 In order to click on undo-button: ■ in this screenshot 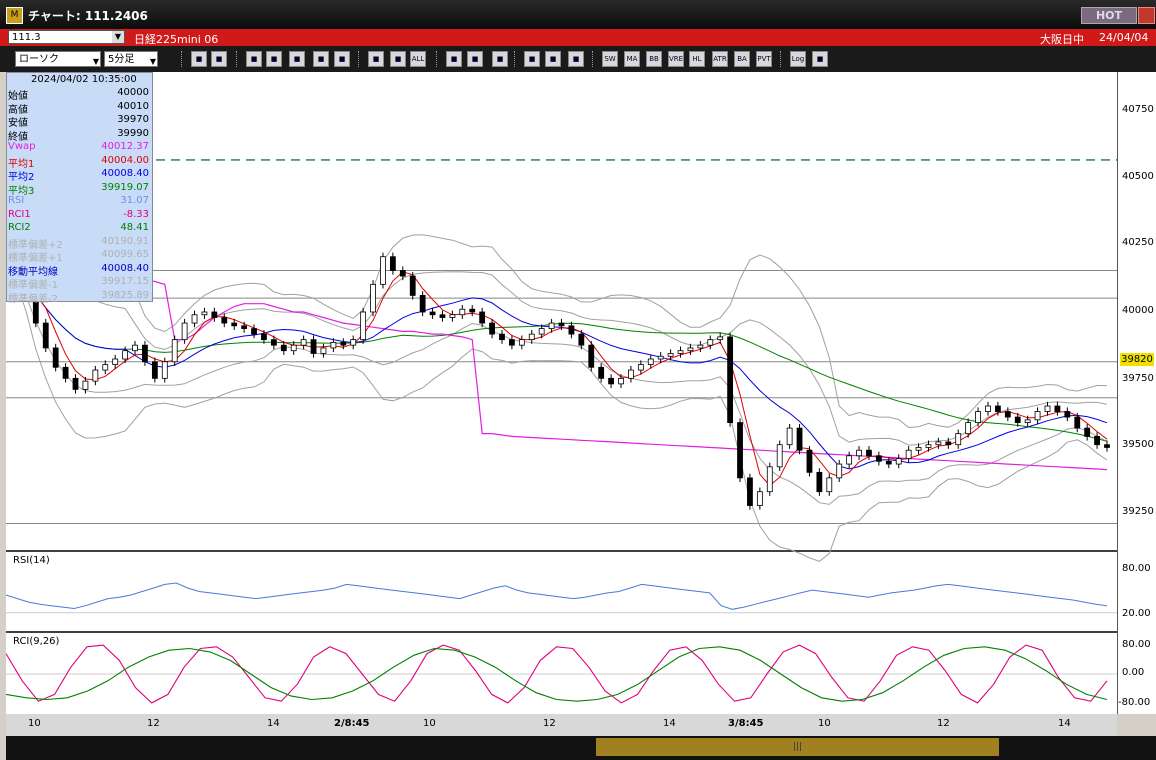, I will do `click(500, 59)`.